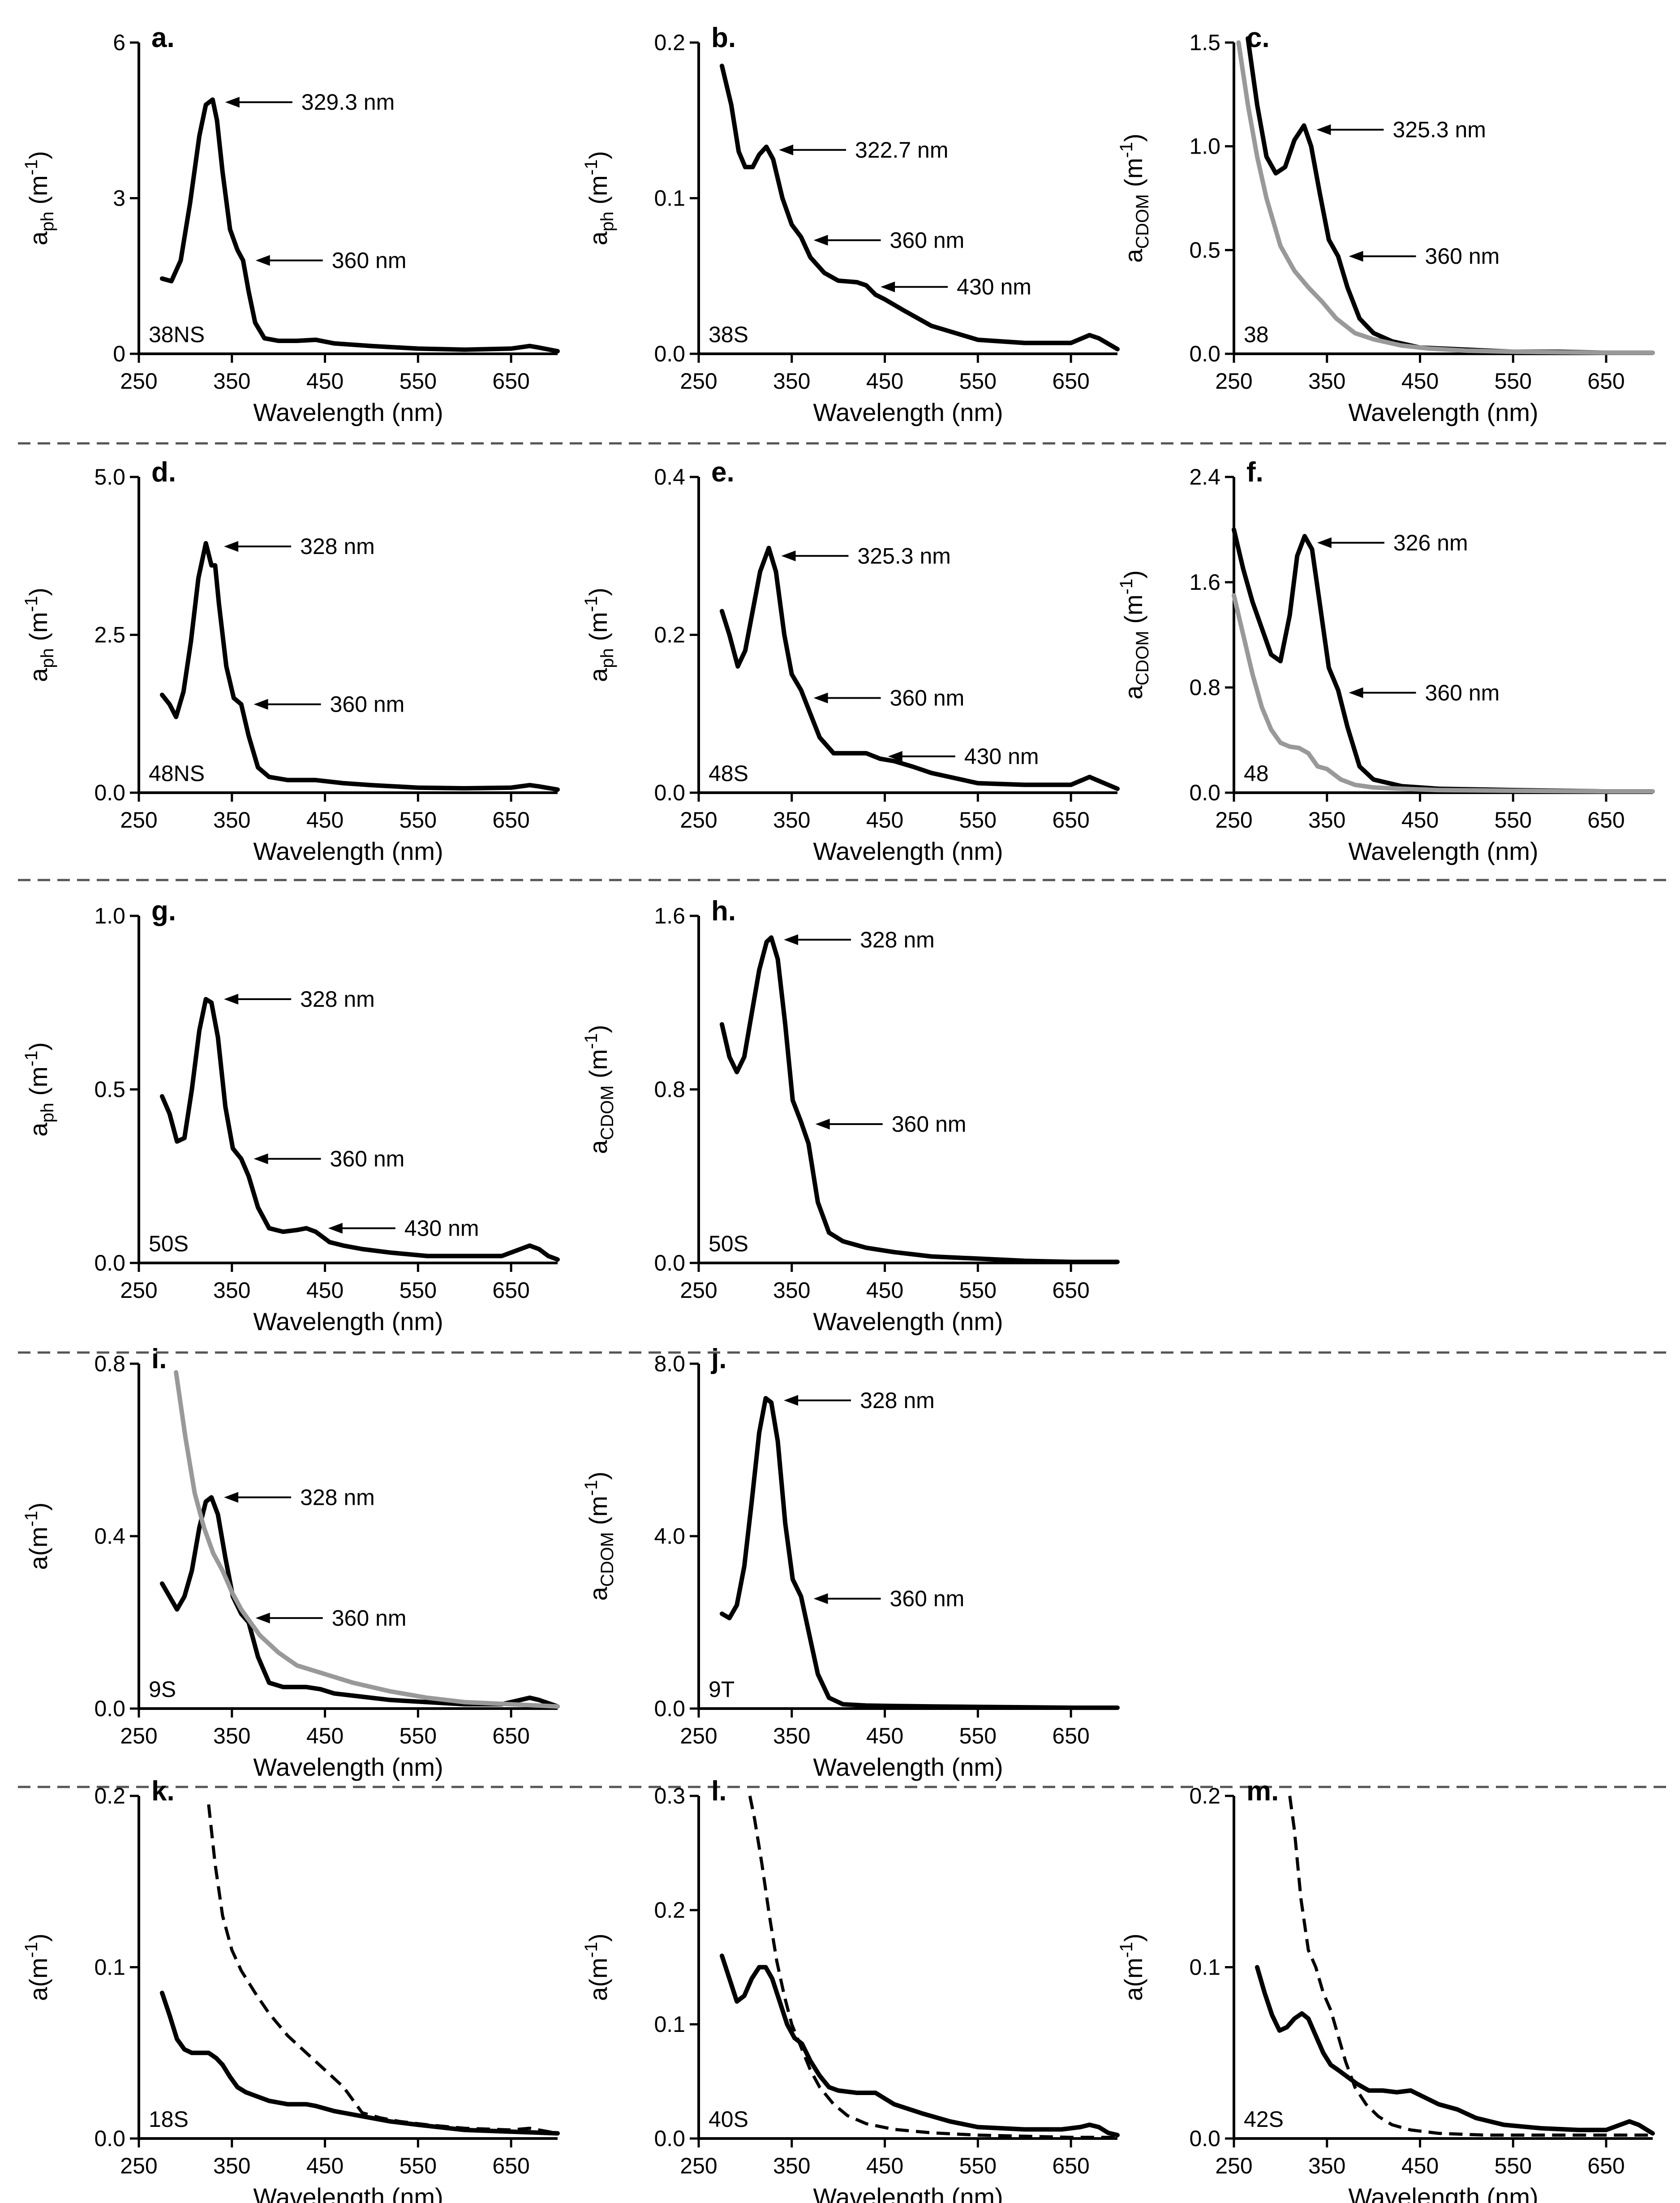 The width and height of the screenshot is (1680, 2203). I want to click on y-tick-label: 3, so click(119, 198).